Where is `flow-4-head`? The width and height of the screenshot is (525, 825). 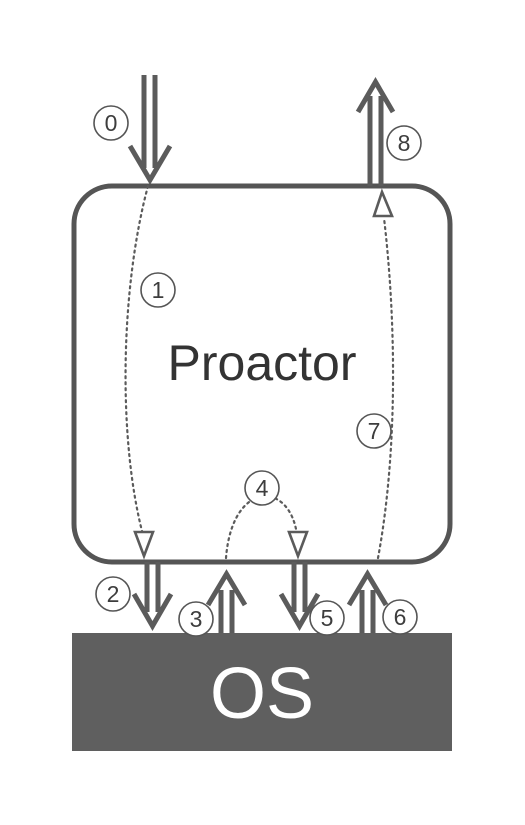
flow-4-head is located at coordinates (298, 545).